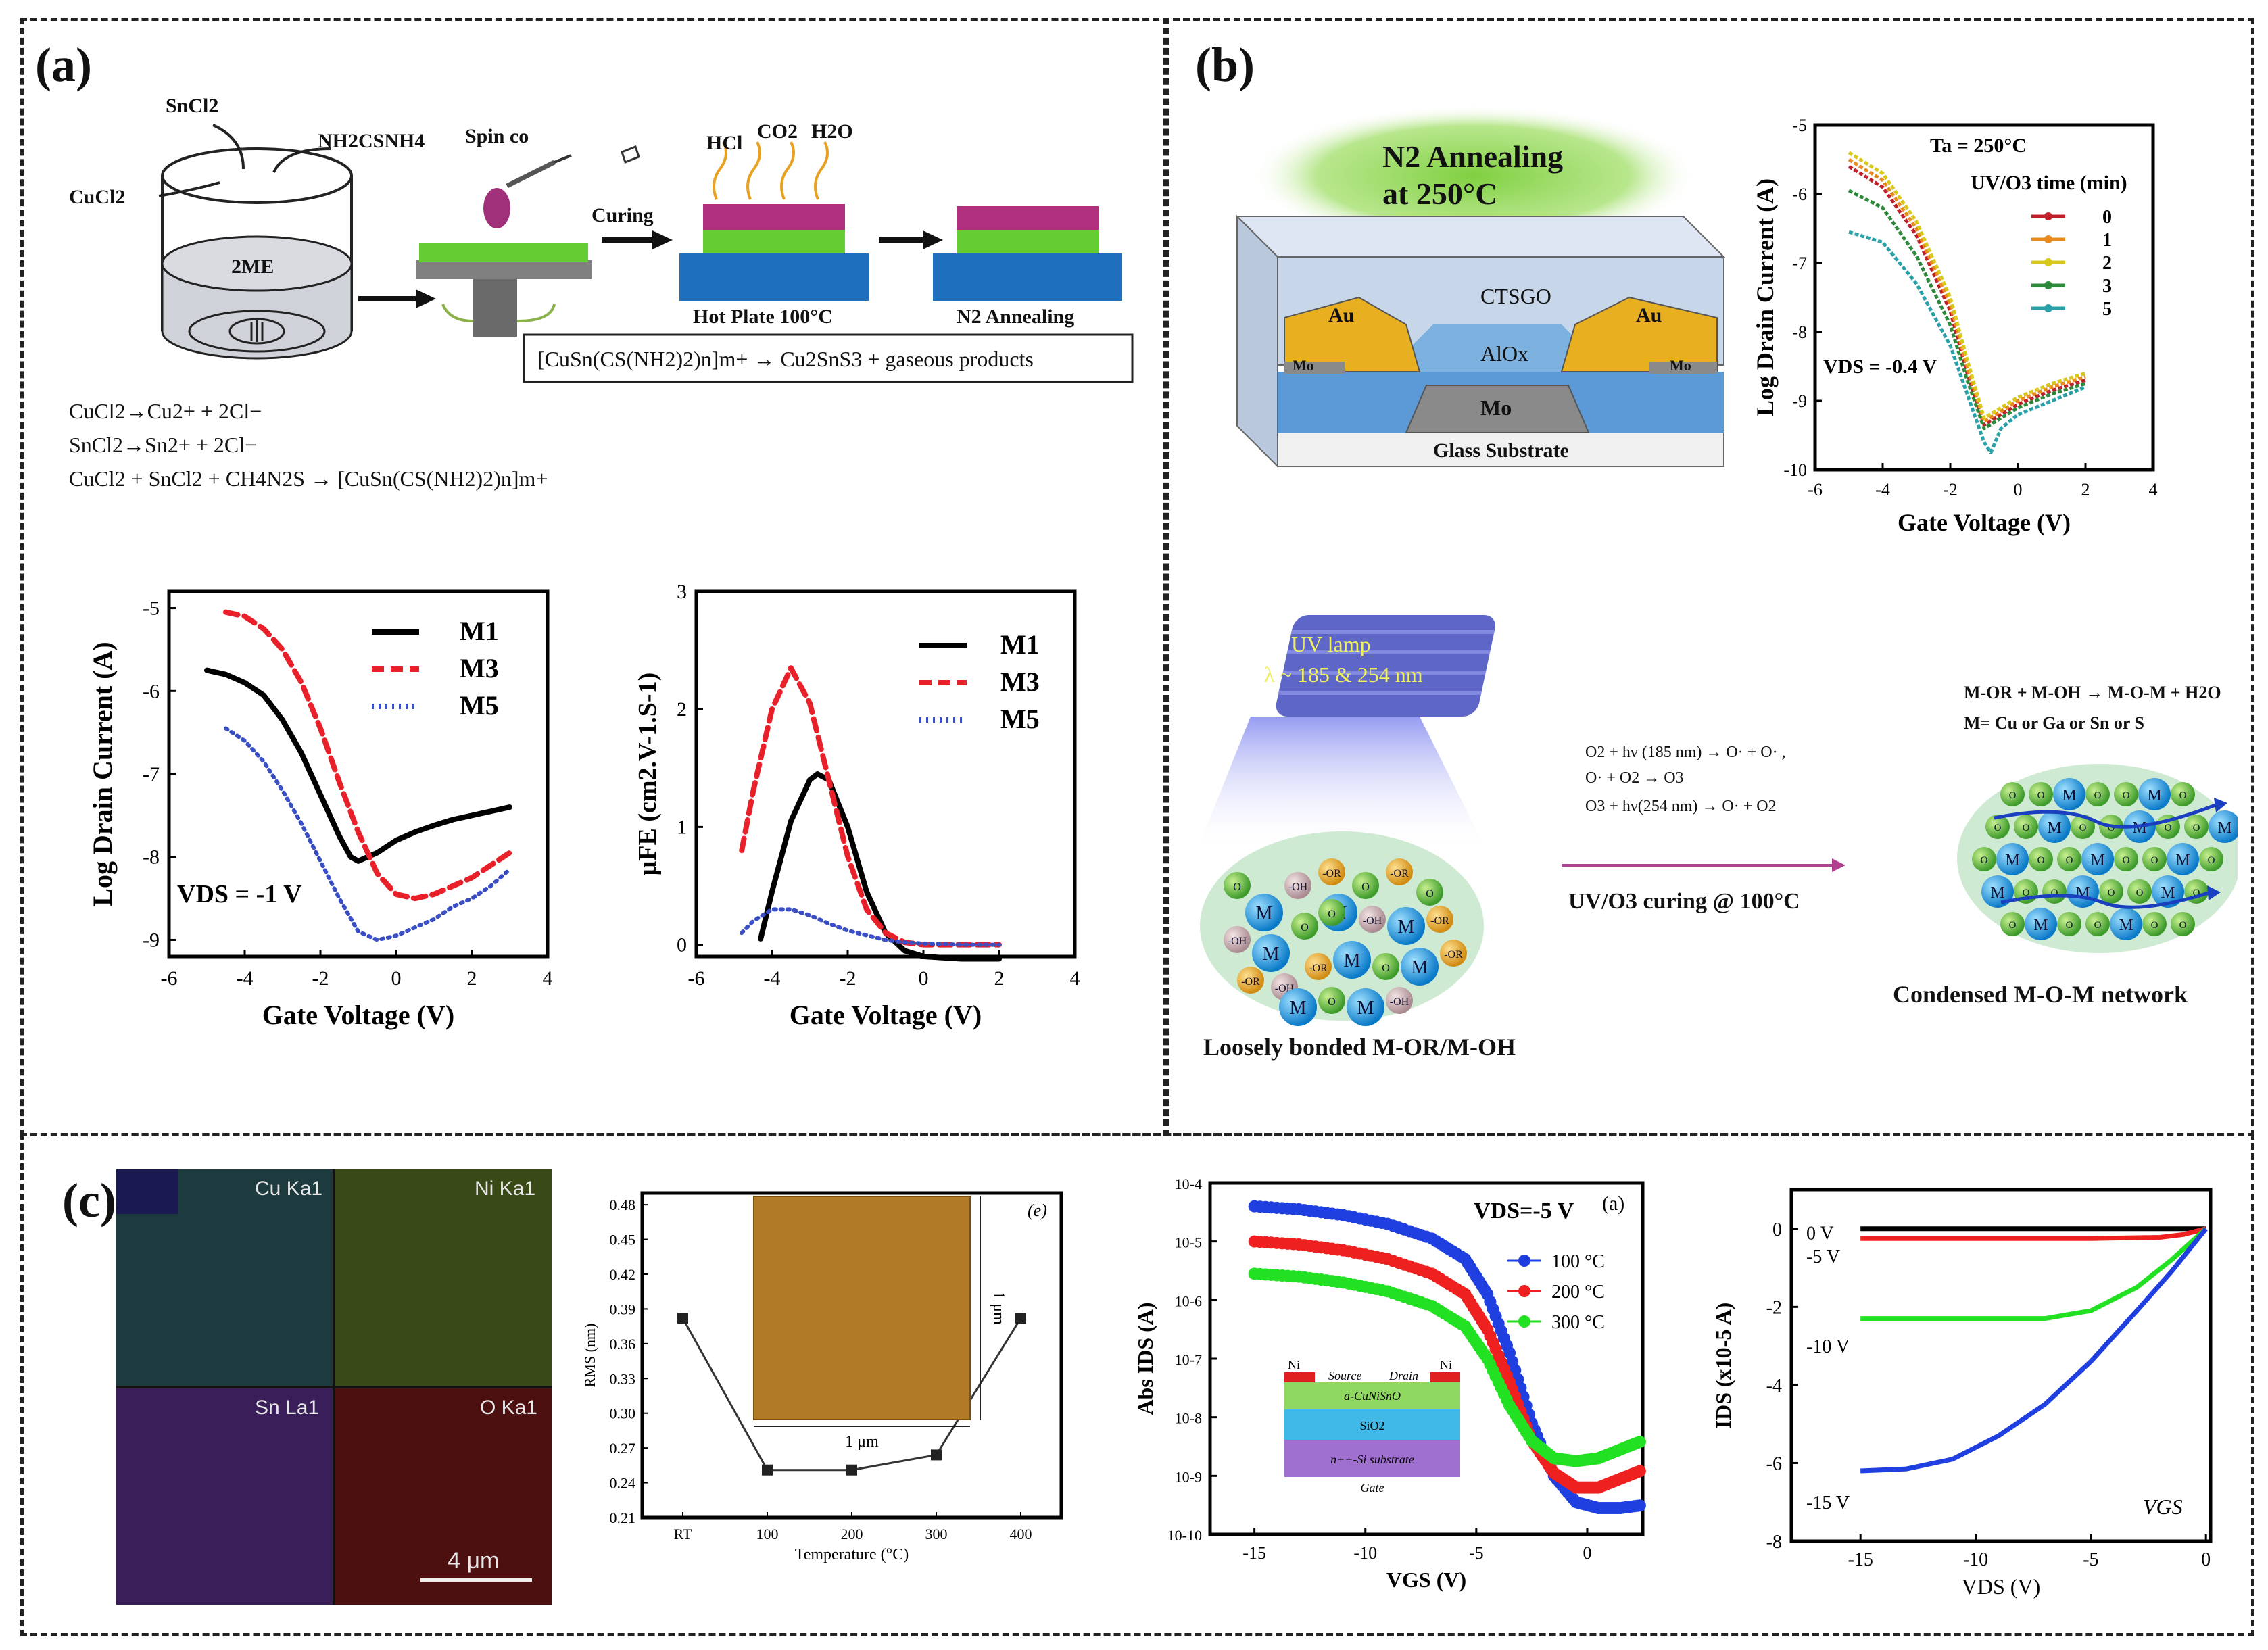 The height and width of the screenshot is (1650, 2268). I want to click on right-caption: Condensed M-O-M network, so click(2040, 994).